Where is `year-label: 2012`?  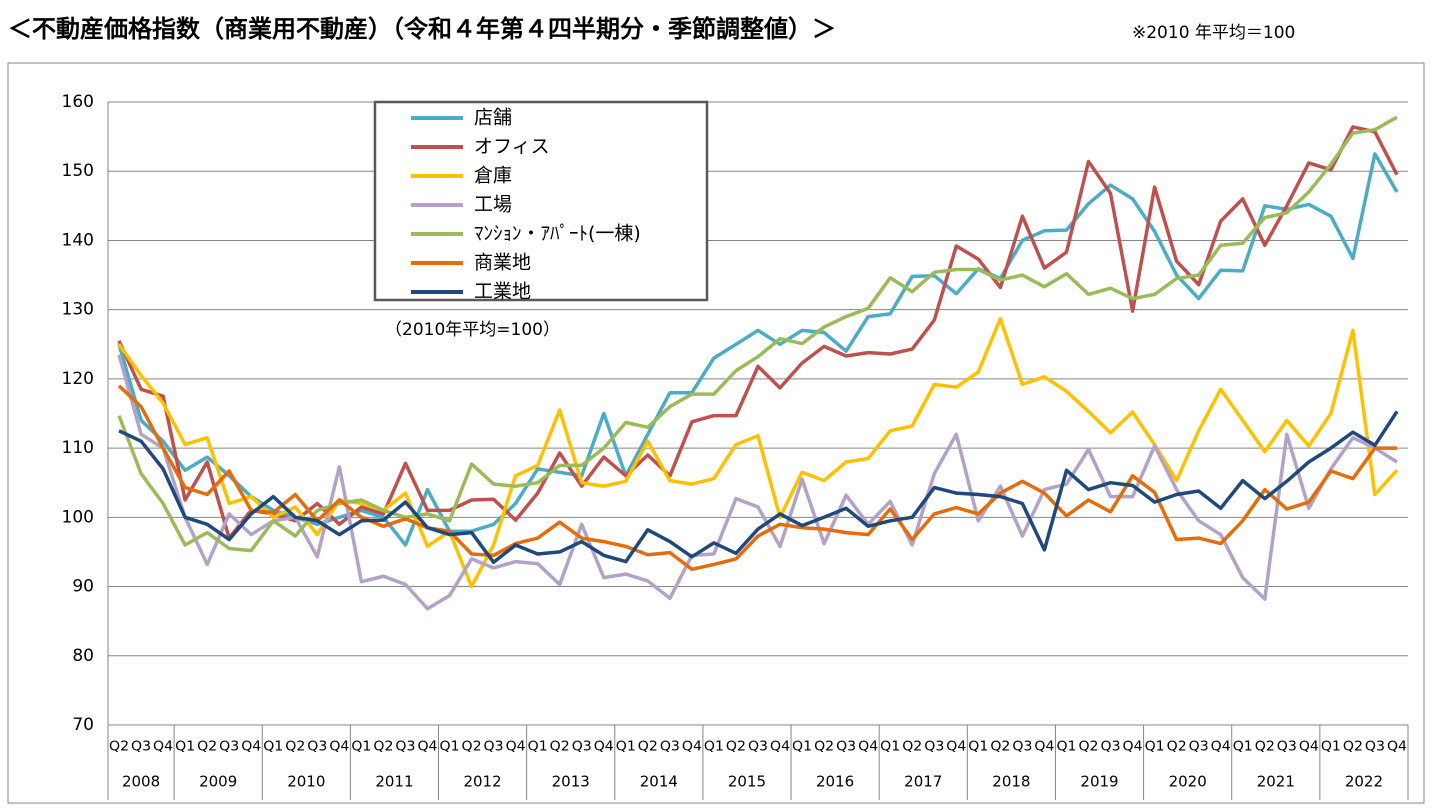 year-label: 2012 is located at coordinates (482, 782).